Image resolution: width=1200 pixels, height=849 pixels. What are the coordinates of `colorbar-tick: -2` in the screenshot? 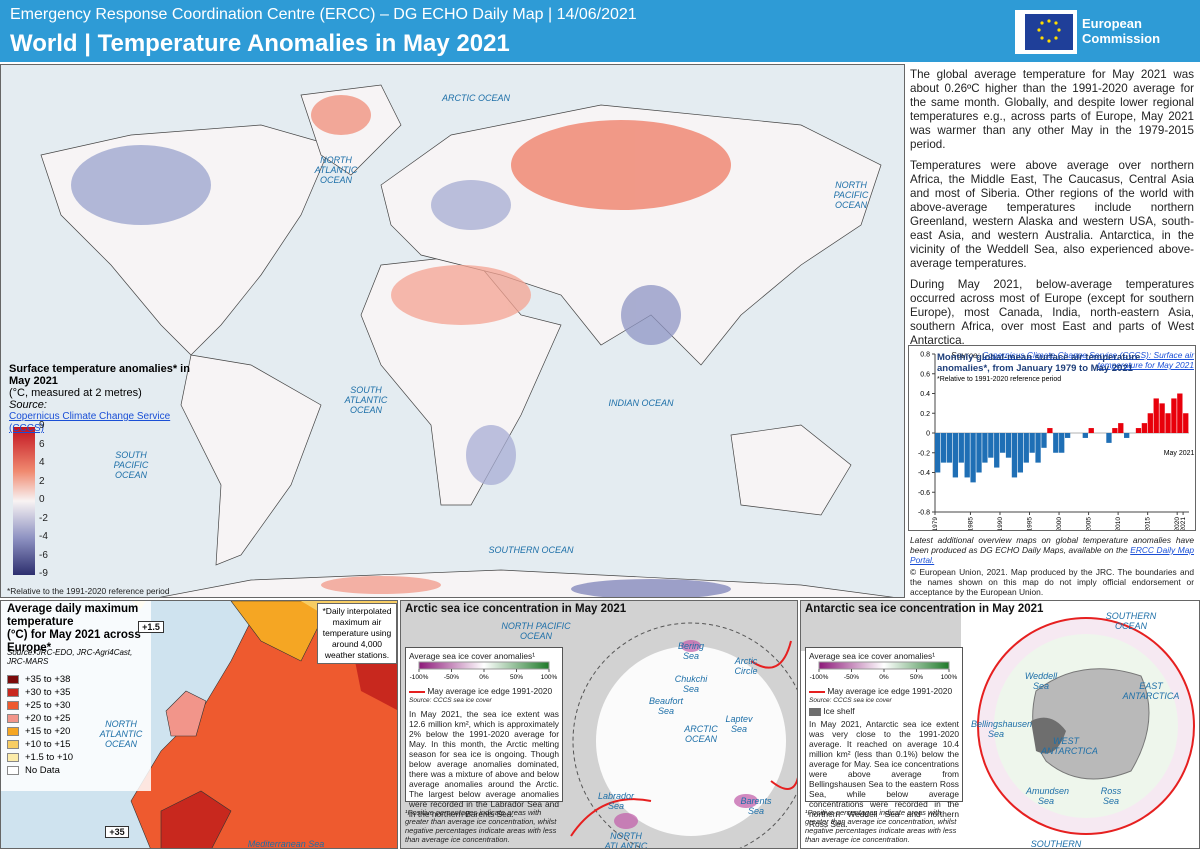 It's located at (43, 518).